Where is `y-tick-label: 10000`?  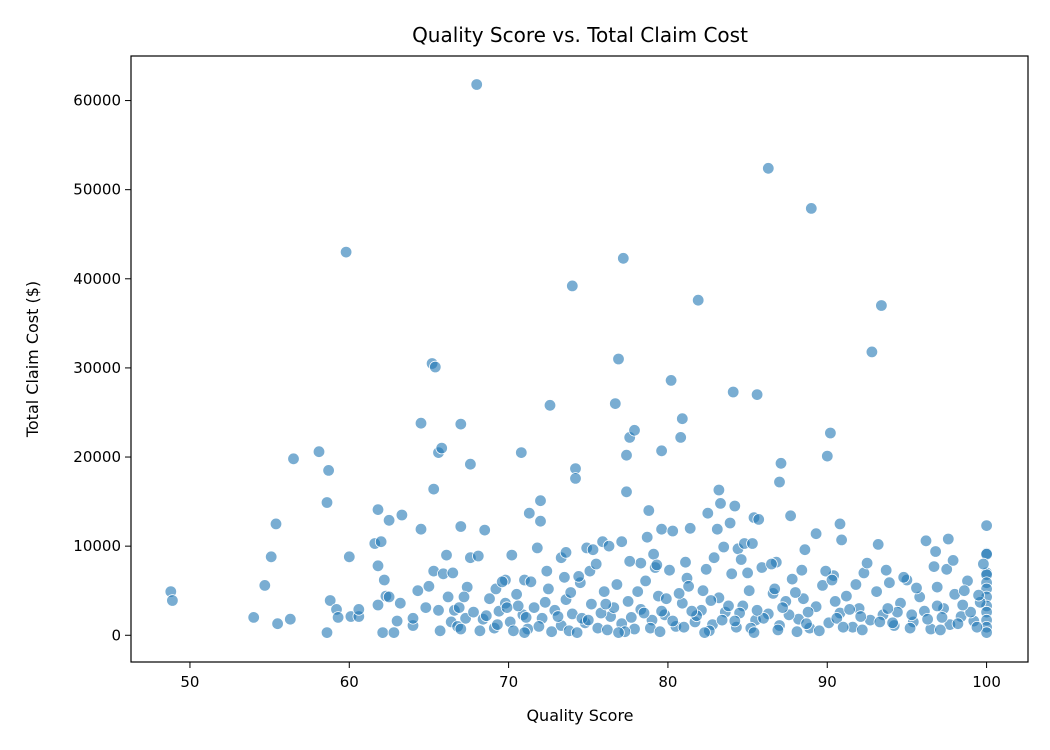 y-tick-label: 10000 is located at coordinates (97, 546).